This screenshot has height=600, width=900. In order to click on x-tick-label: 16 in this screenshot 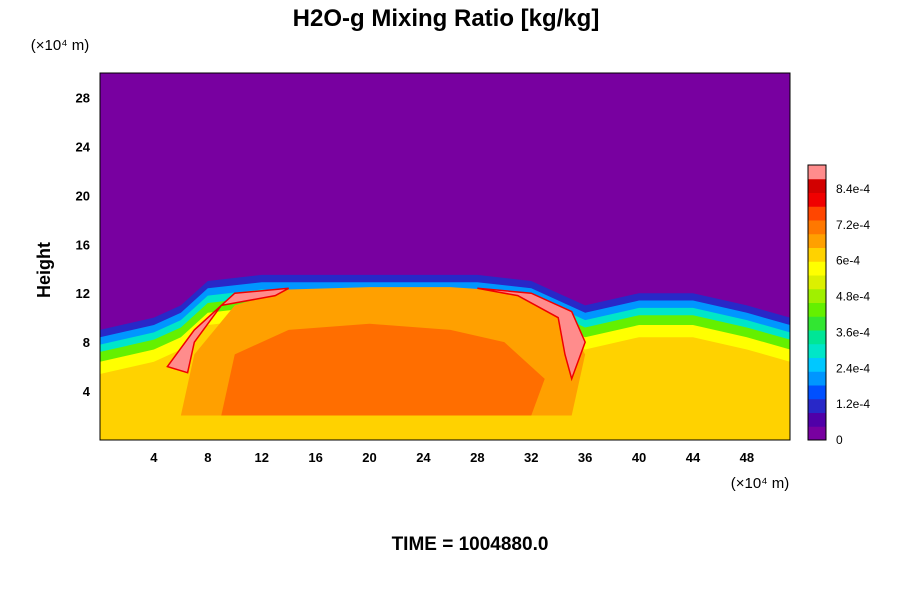, I will do `click(315, 457)`.